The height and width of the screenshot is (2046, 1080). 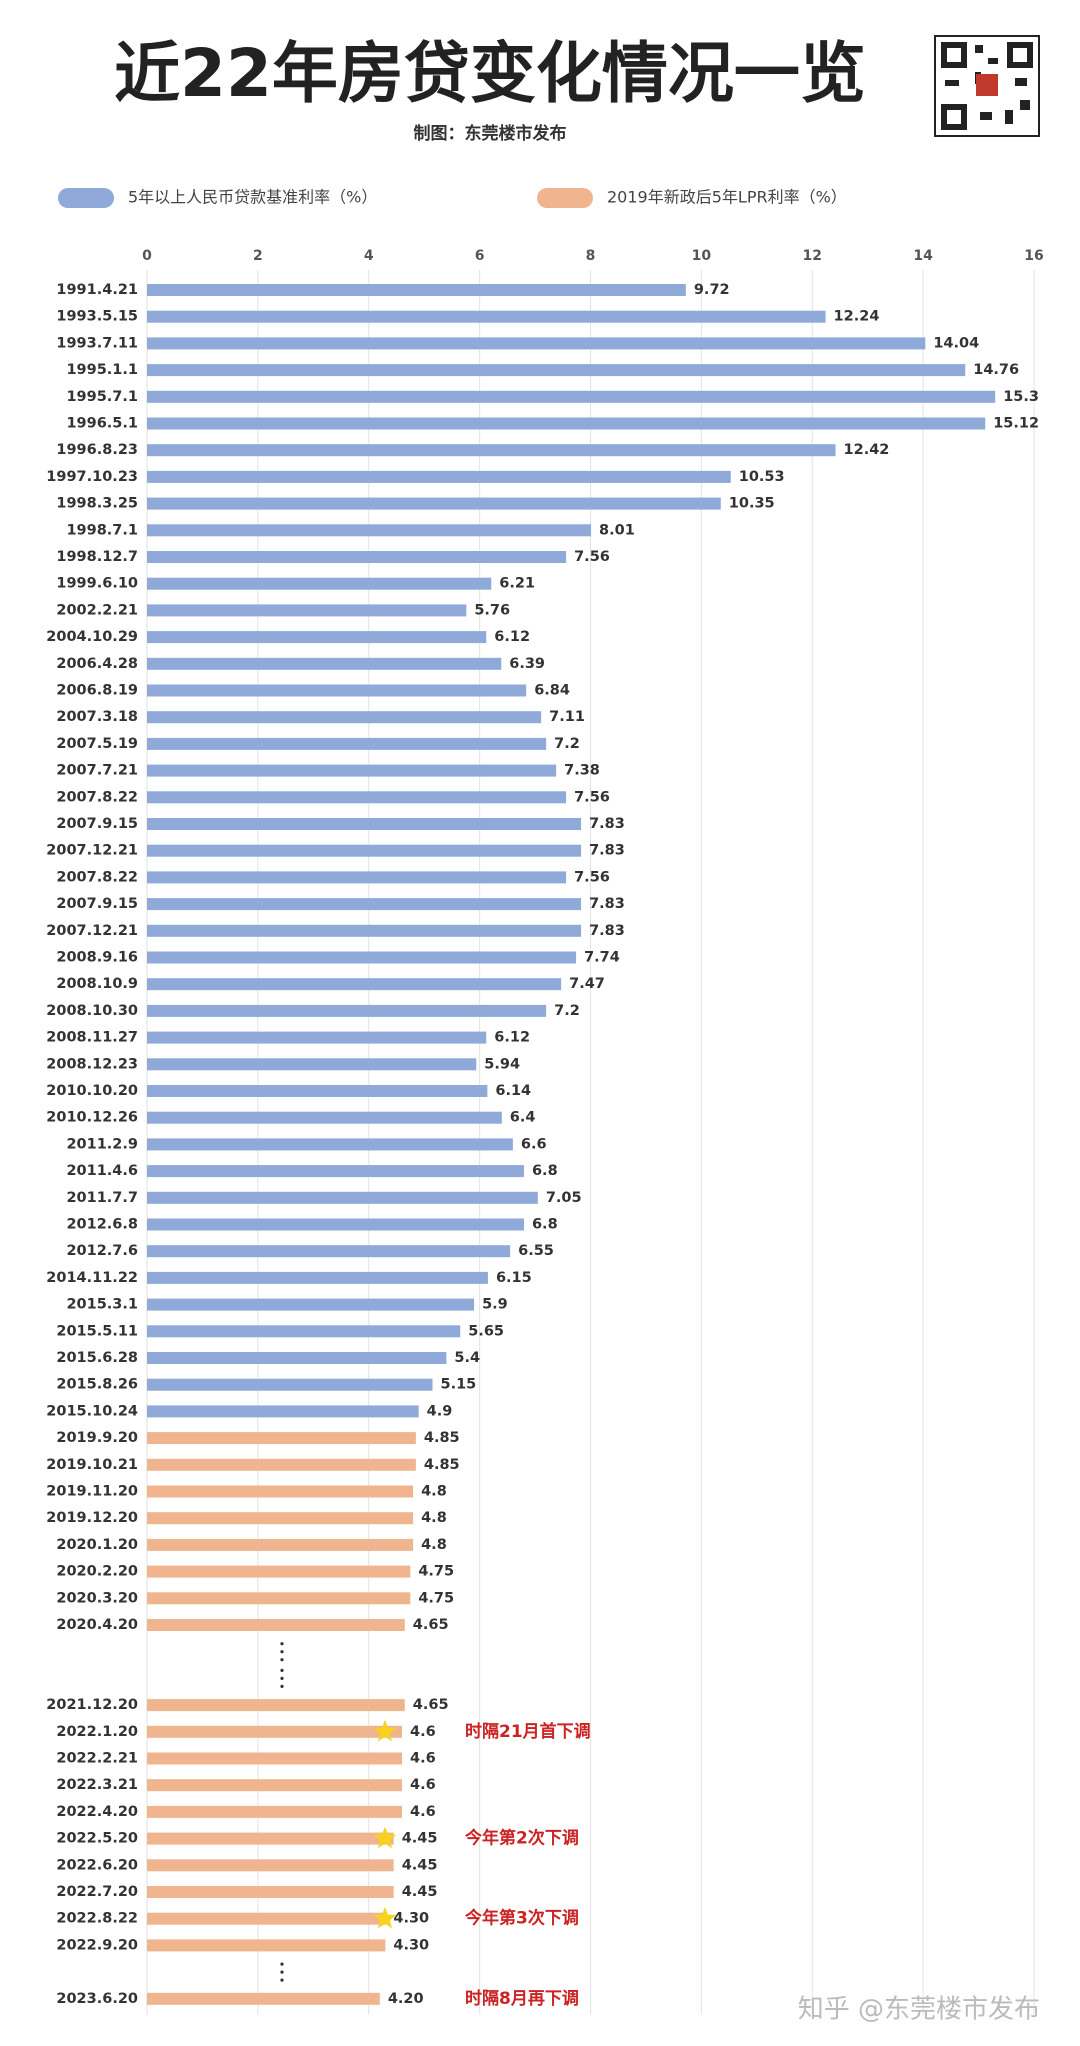 What do you see at coordinates (495, 1305) in the screenshot?
I see `value-label: 5.9` at bounding box center [495, 1305].